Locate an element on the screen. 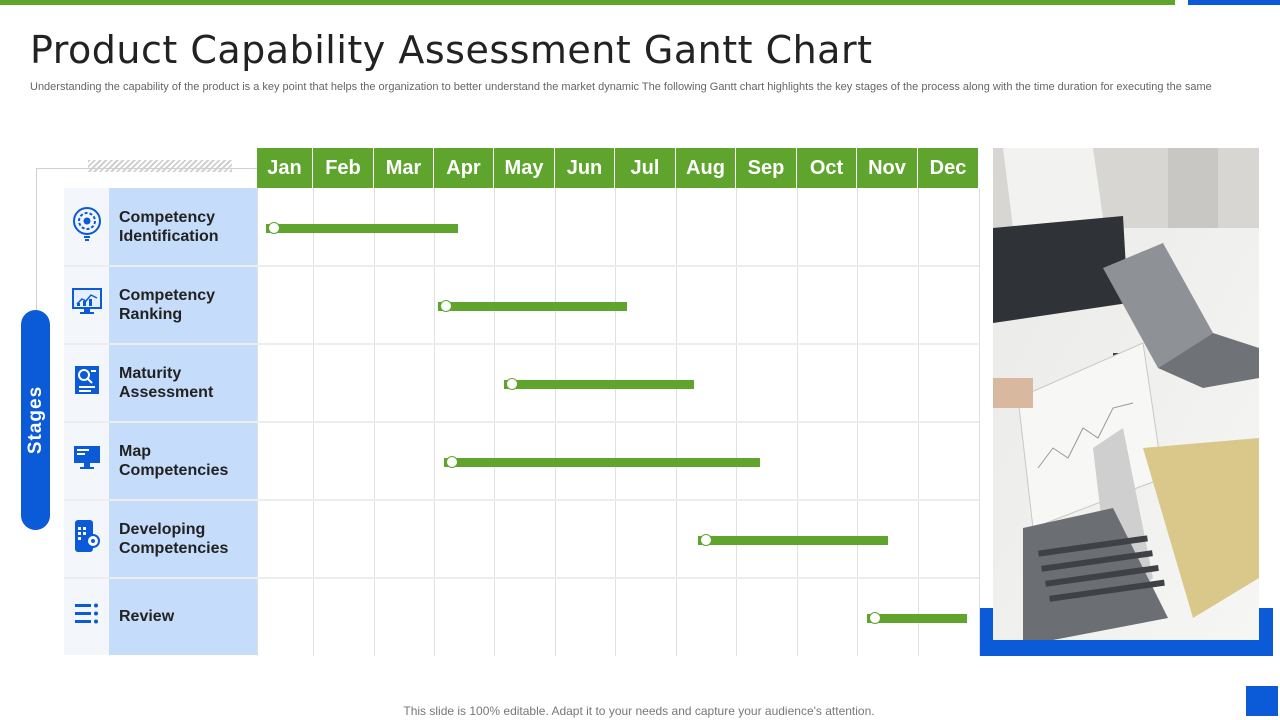 The image size is (1280, 720). month-header-apr: Apr is located at coordinates (464, 168).